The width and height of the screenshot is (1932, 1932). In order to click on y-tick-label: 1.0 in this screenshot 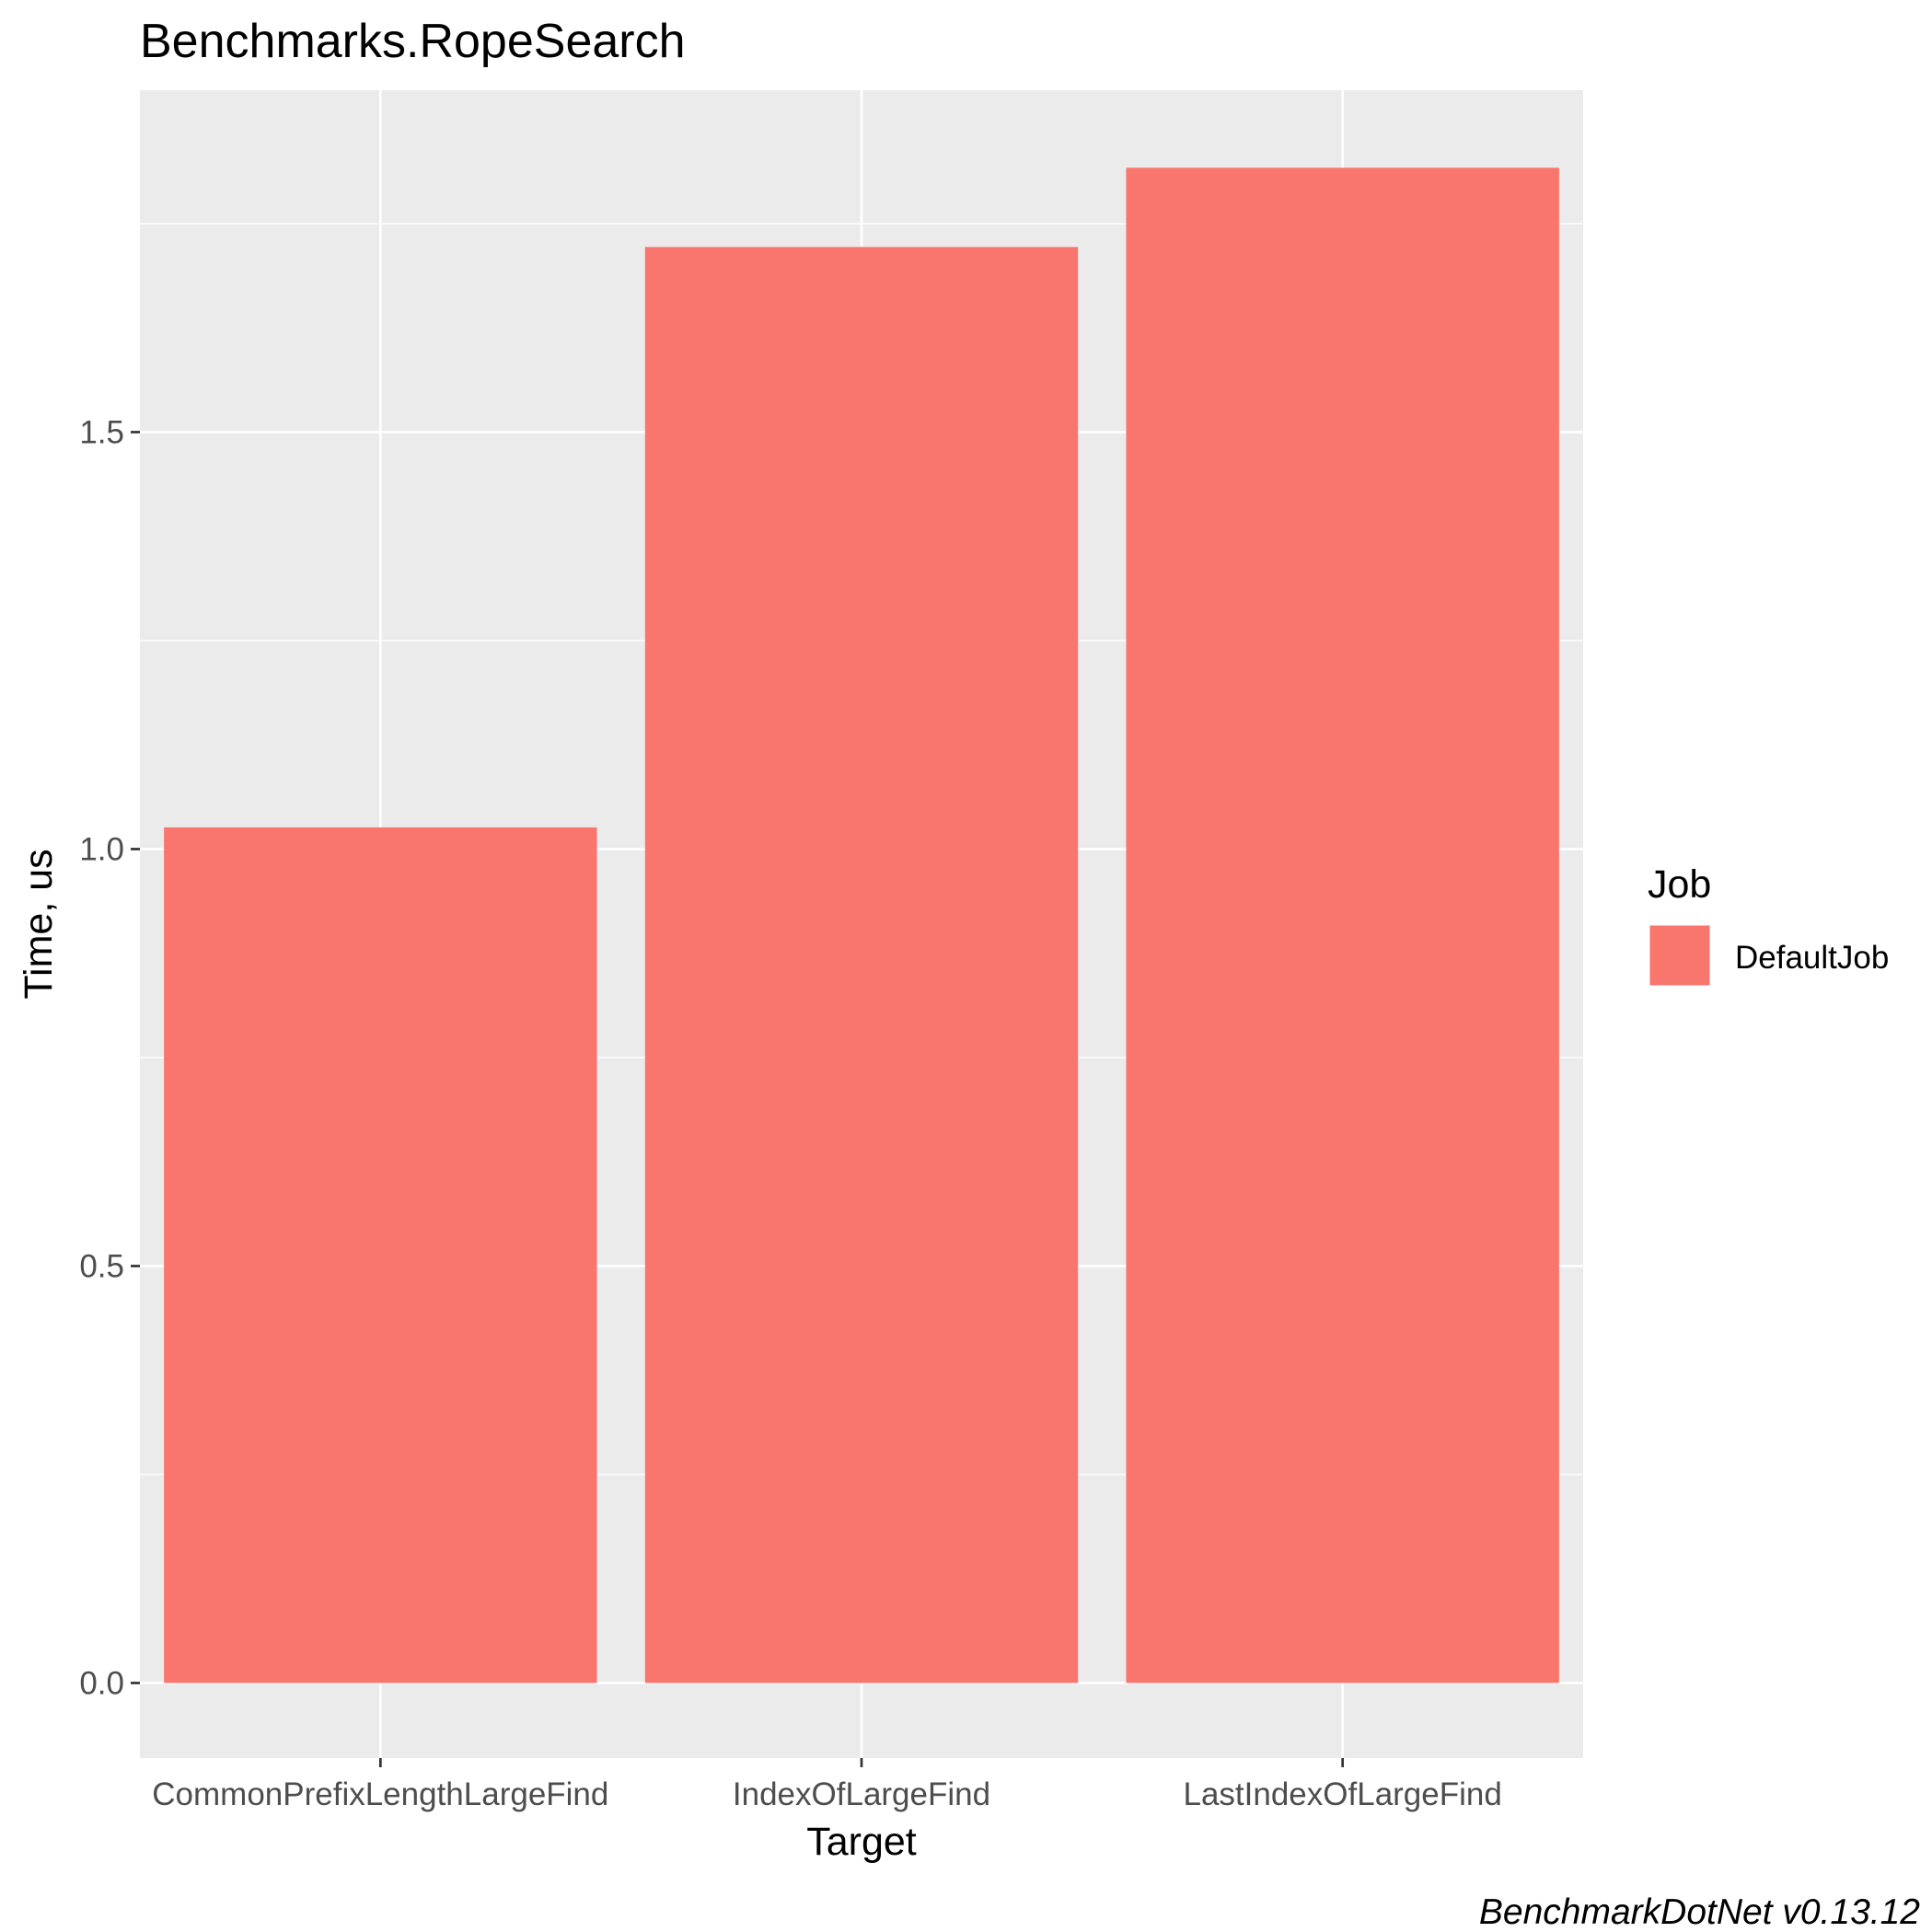, I will do `click(102, 849)`.